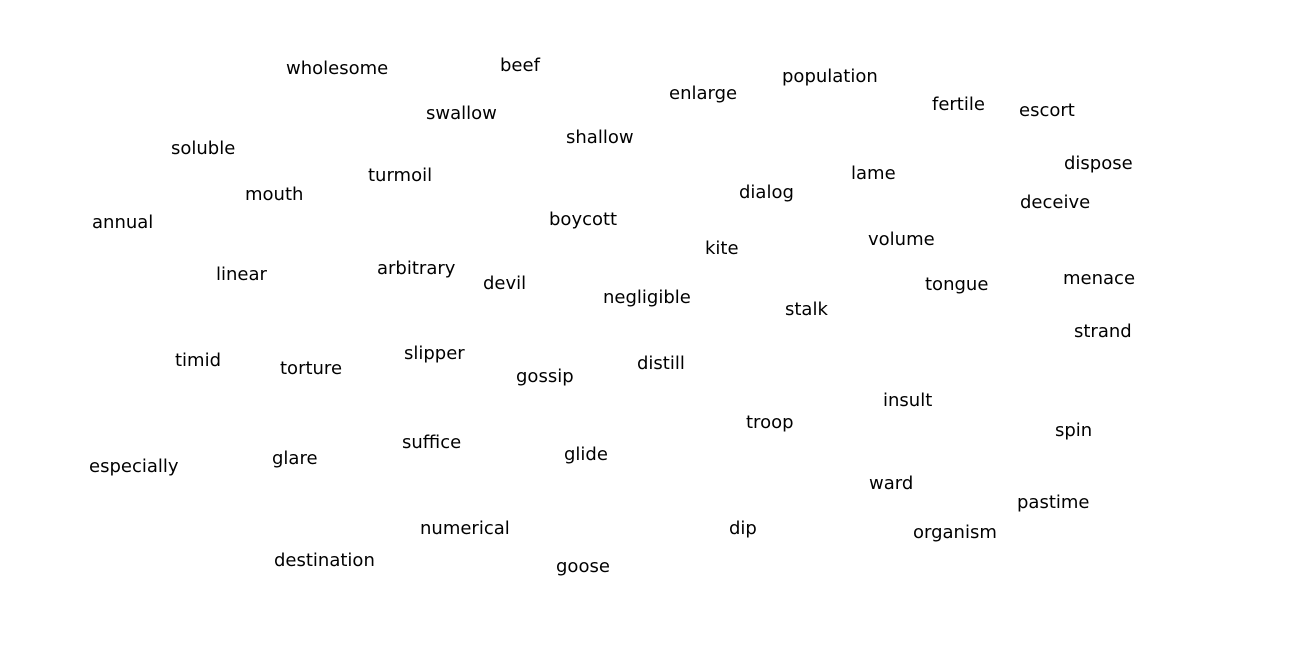  Describe the element at coordinates (1103, 331) in the screenshot. I see `word-strand: strand` at that location.